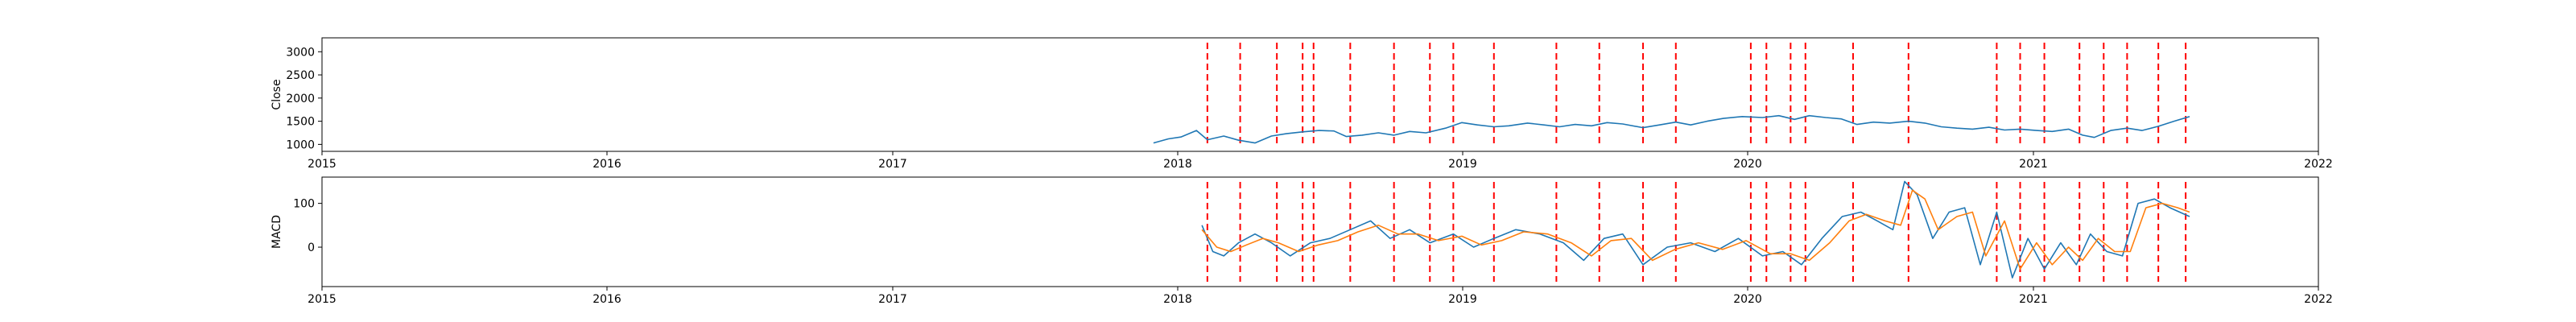 This screenshot has width=2576, height=322. I want to click on macd-x-tick-label: 2022, so click(2318, 299).